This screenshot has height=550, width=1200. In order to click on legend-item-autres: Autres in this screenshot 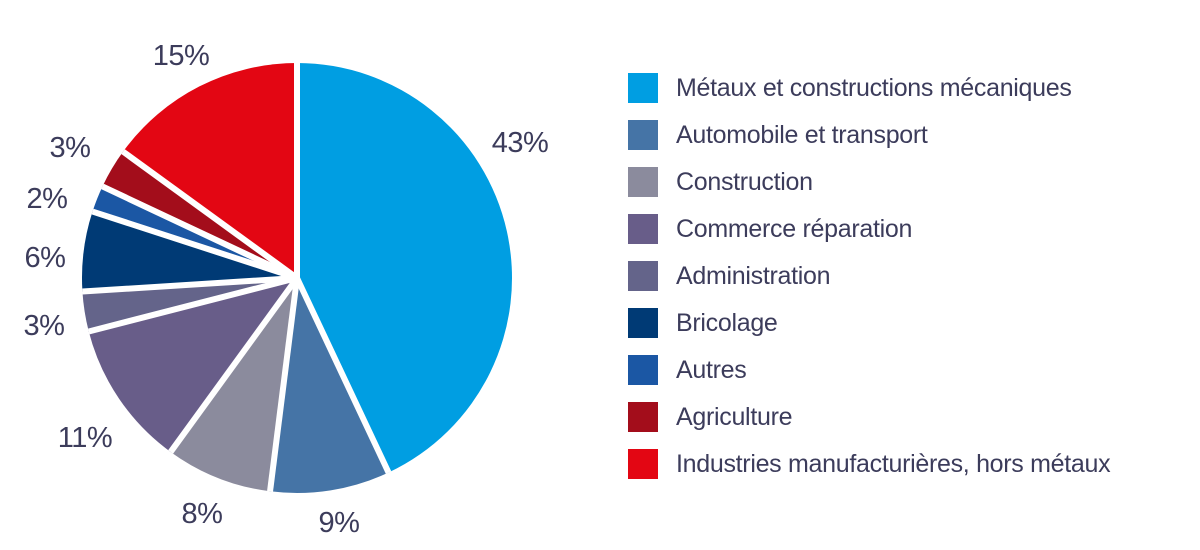, I will do `click(869, 370)`.